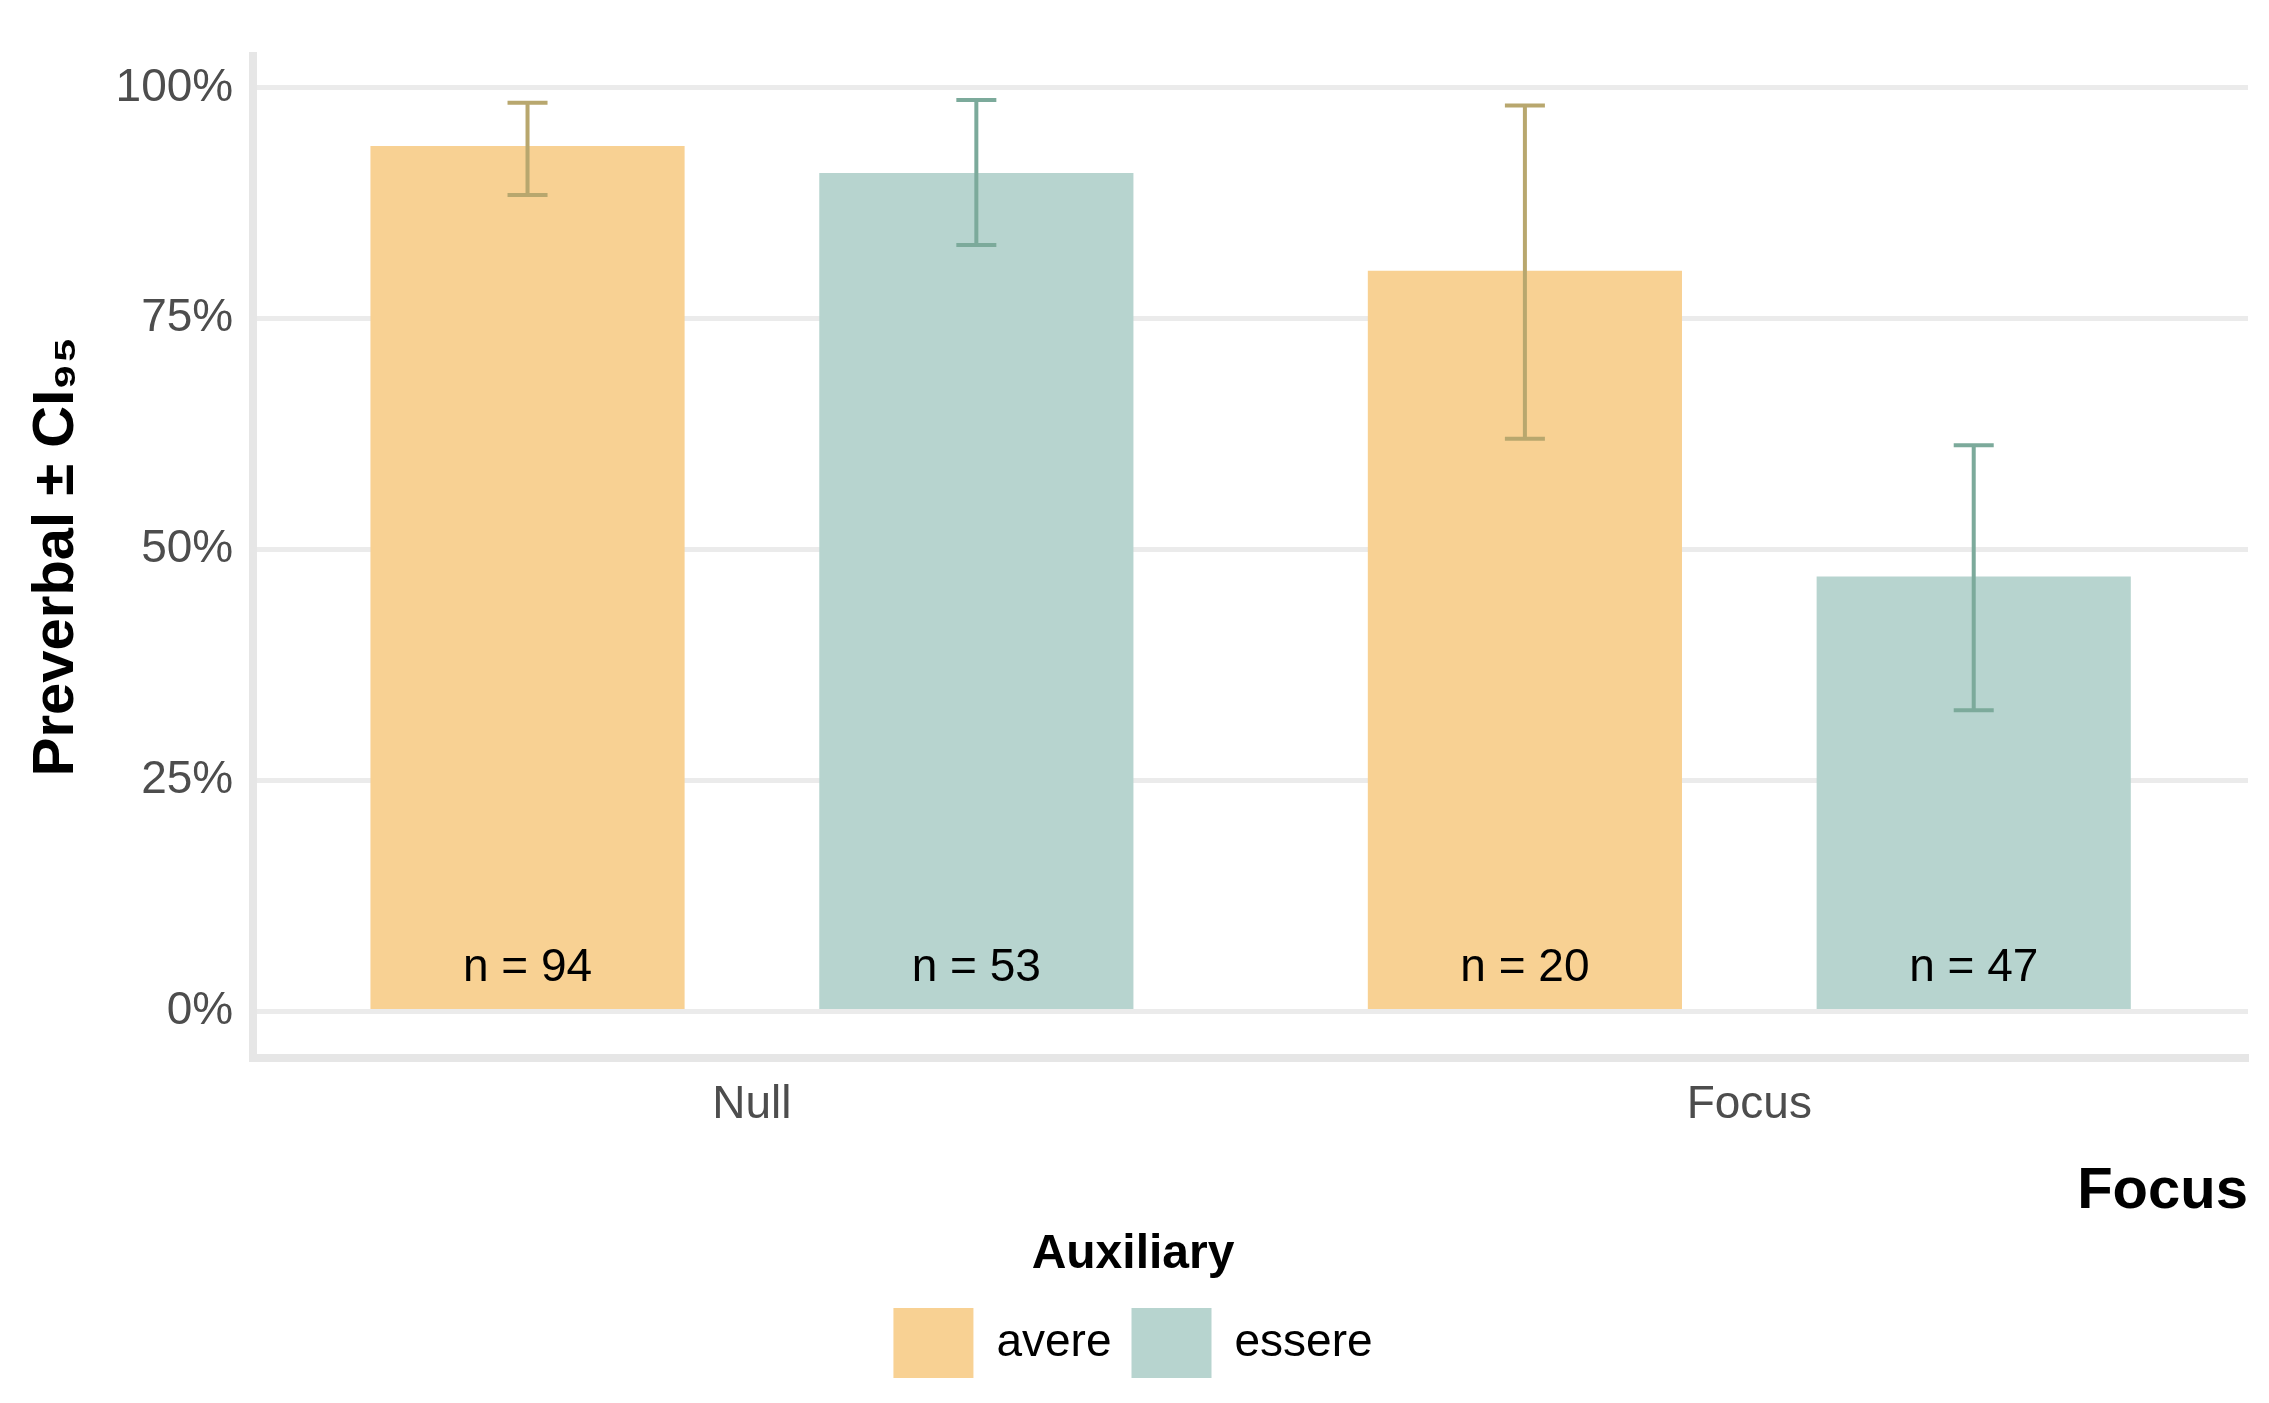  What do you see at coordinates (1303, 1339) in the screenshot?
I see `legend-label: essere` at bounding box center [1303, 1339].